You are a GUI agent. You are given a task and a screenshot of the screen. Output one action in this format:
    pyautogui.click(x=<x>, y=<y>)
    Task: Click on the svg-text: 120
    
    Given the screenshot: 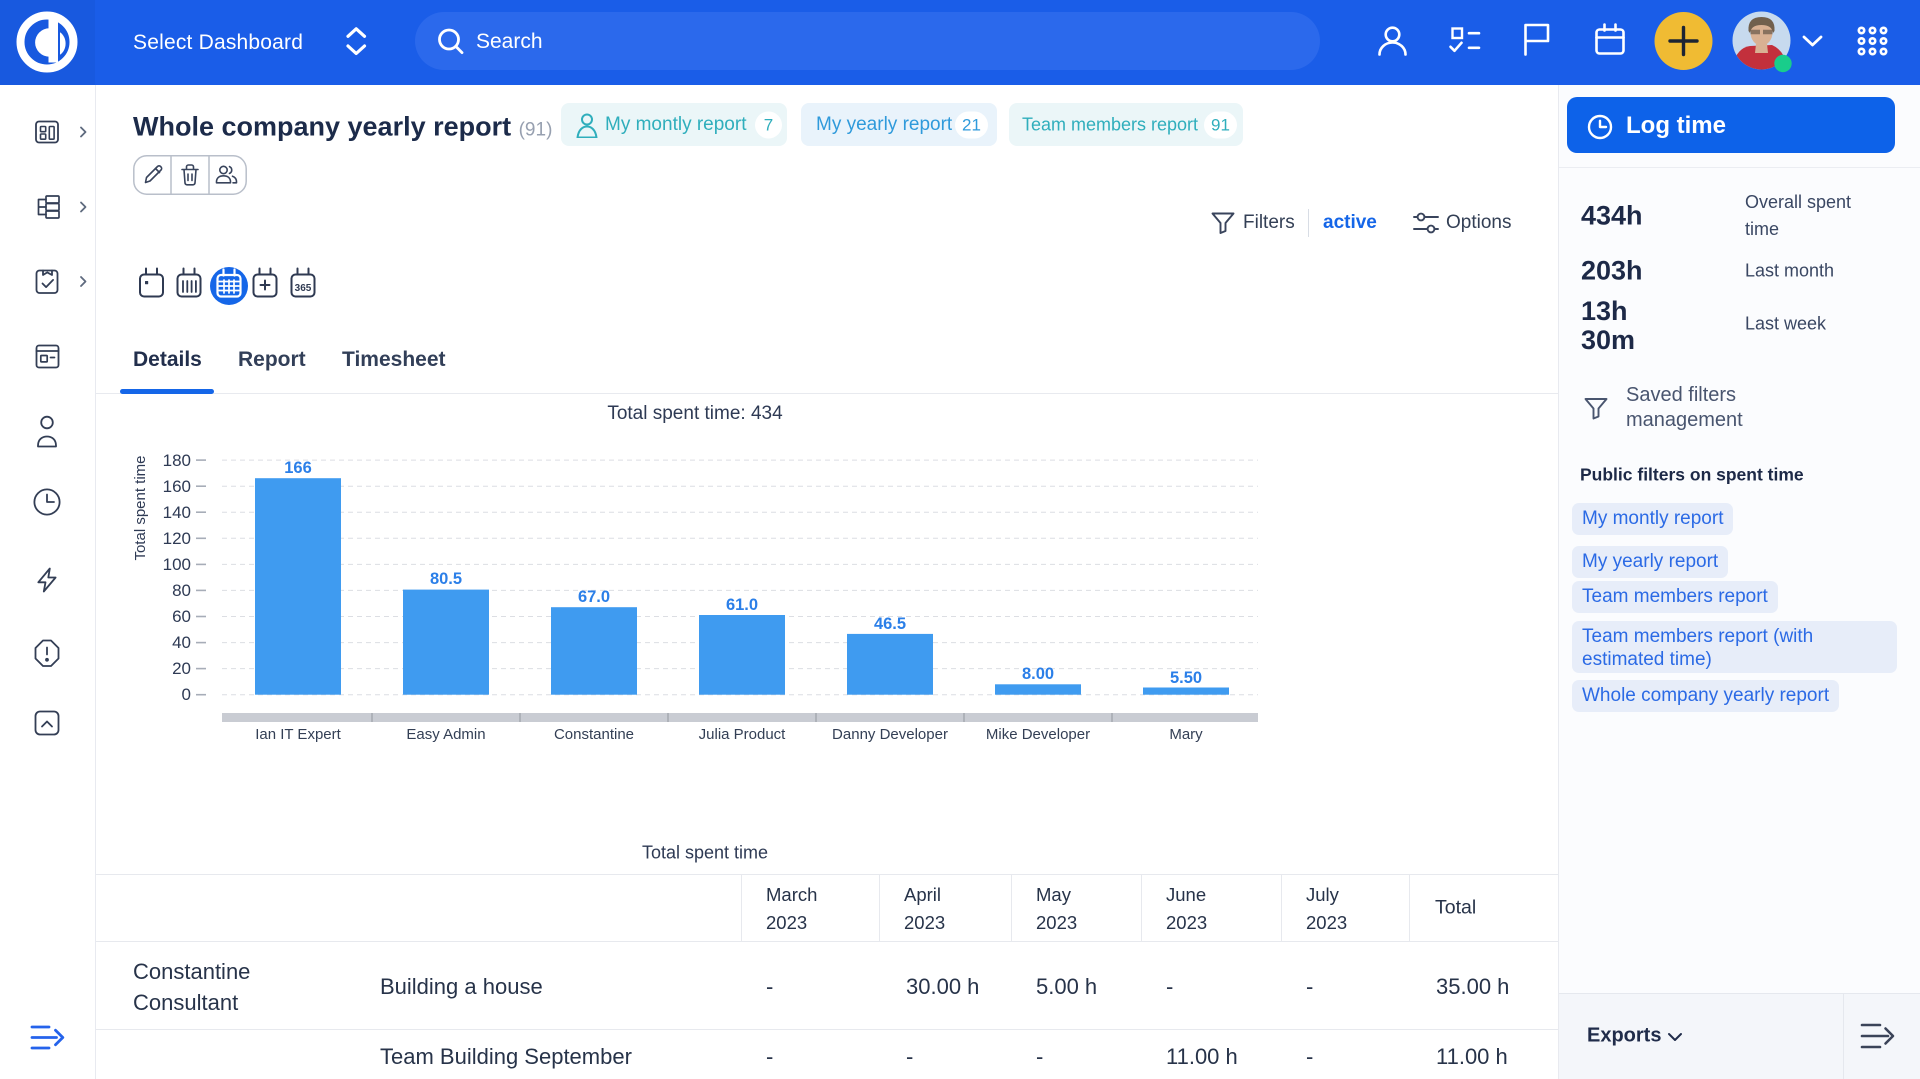 What is the action you would take?
    pyautogui.click(x=177, y=538)
    